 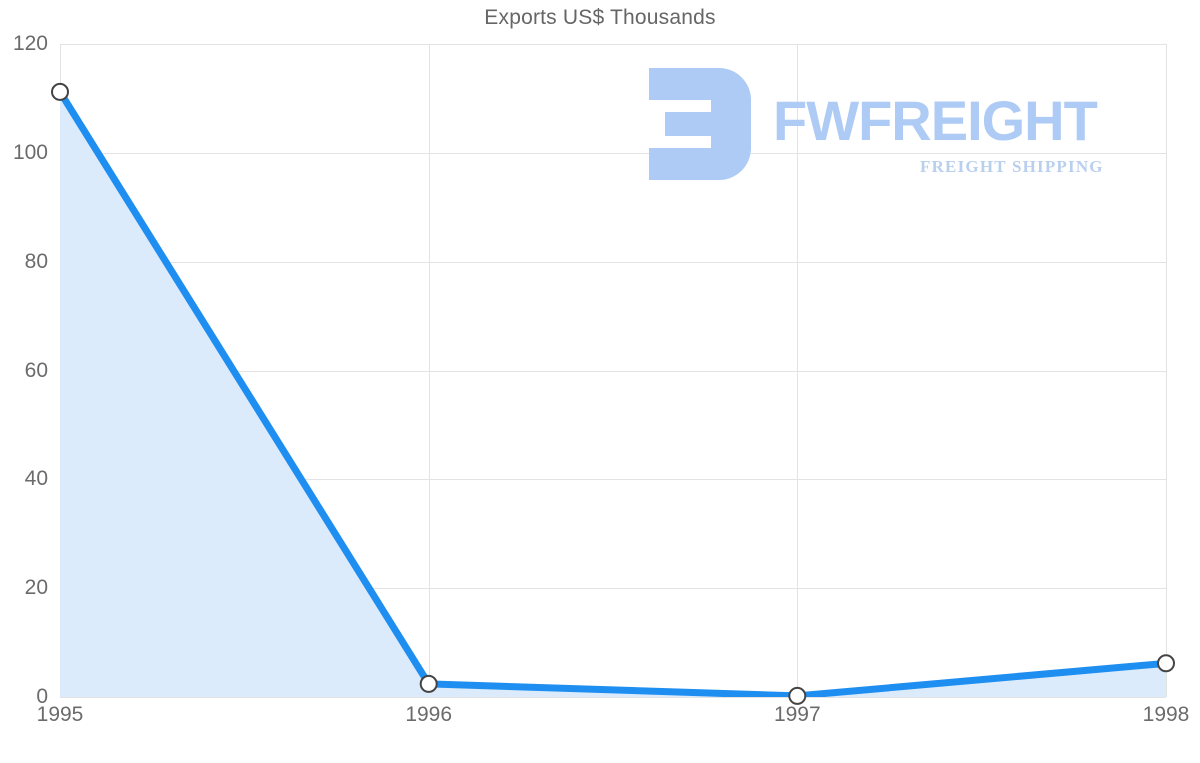 I want to click on y-tick-label: 80, so click(x=36, y=261).